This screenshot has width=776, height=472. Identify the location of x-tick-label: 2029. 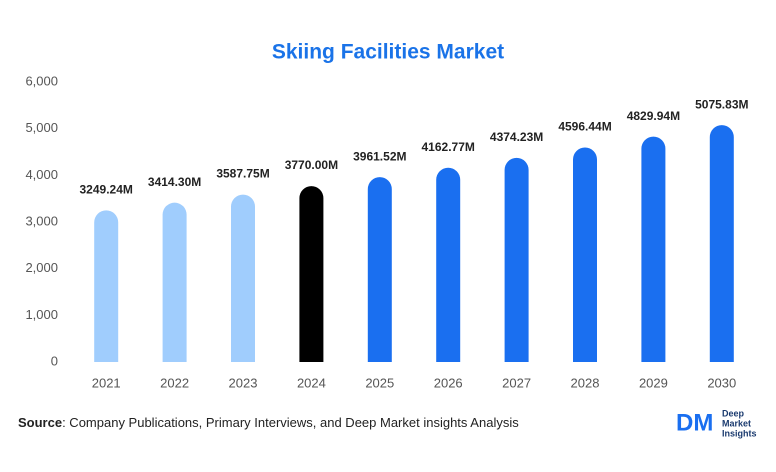
(653, 382).